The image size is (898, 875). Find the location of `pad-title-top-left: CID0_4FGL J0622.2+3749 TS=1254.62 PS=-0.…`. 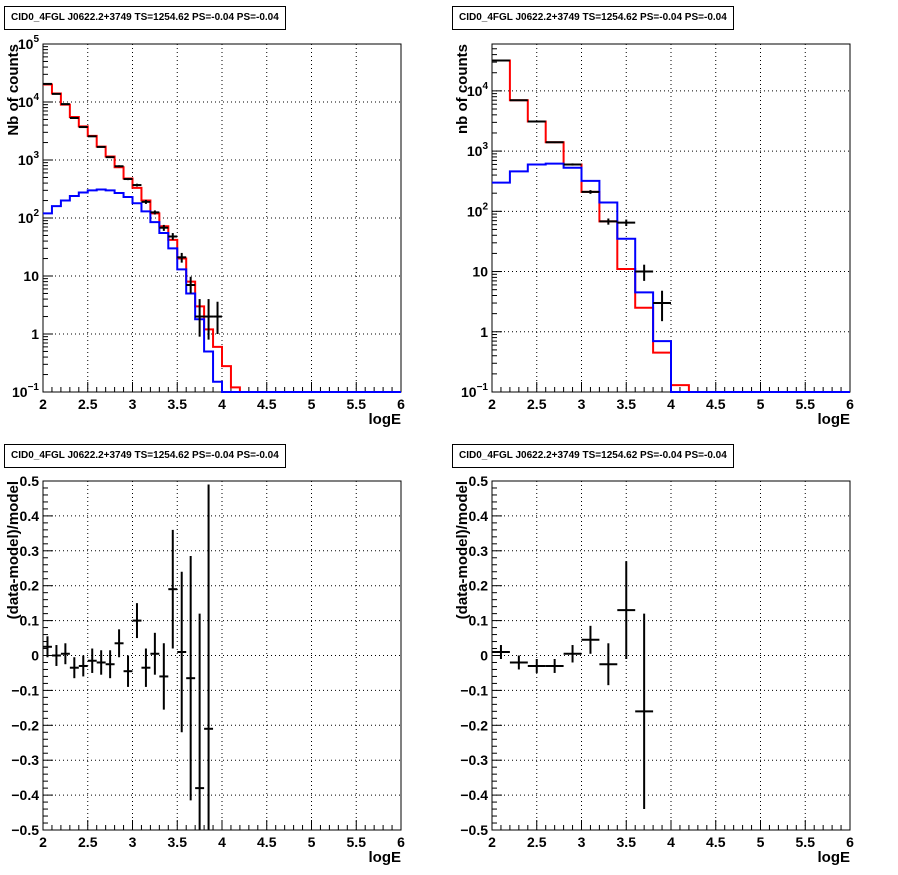

pad-title-top-left: CID0_4FGL J0622.2+3749 TS=1254.62 PS=-0.… is located at coordinates (145, 18).